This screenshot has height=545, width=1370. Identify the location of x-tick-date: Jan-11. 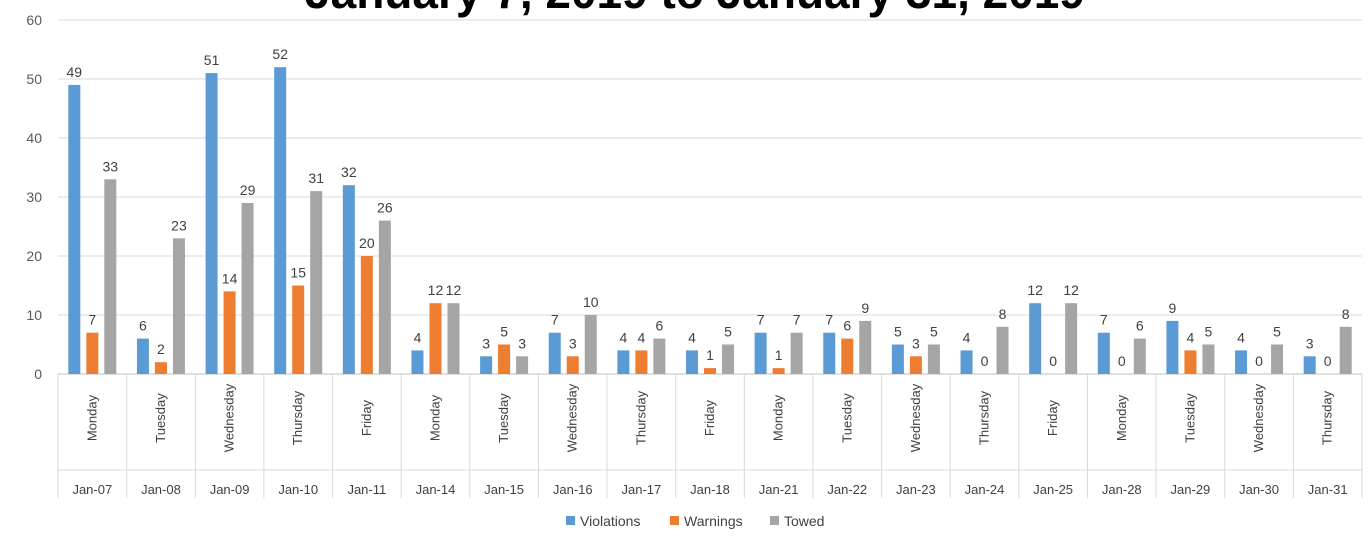
(366, 489).